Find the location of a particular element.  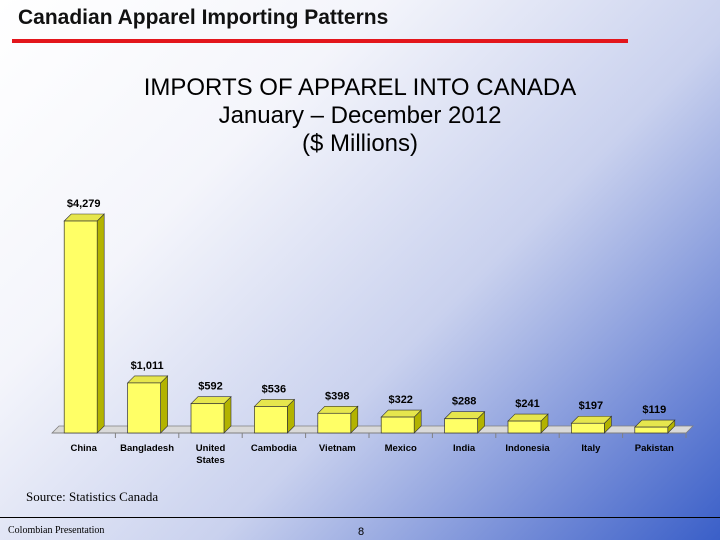

bar-mexico is located at coordinates (397, 425).